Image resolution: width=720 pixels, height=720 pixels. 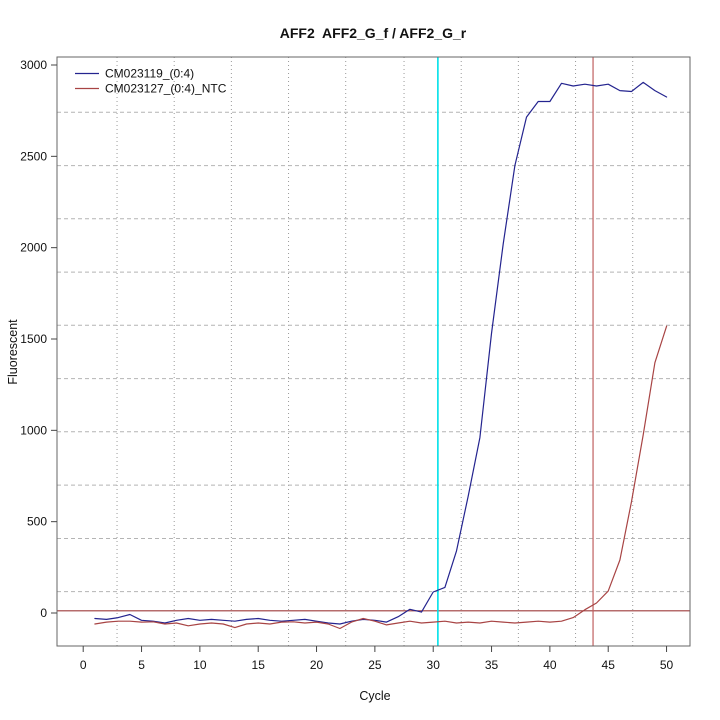 I want to click on y-tick-label: 1500, so click(x=33, y=339).